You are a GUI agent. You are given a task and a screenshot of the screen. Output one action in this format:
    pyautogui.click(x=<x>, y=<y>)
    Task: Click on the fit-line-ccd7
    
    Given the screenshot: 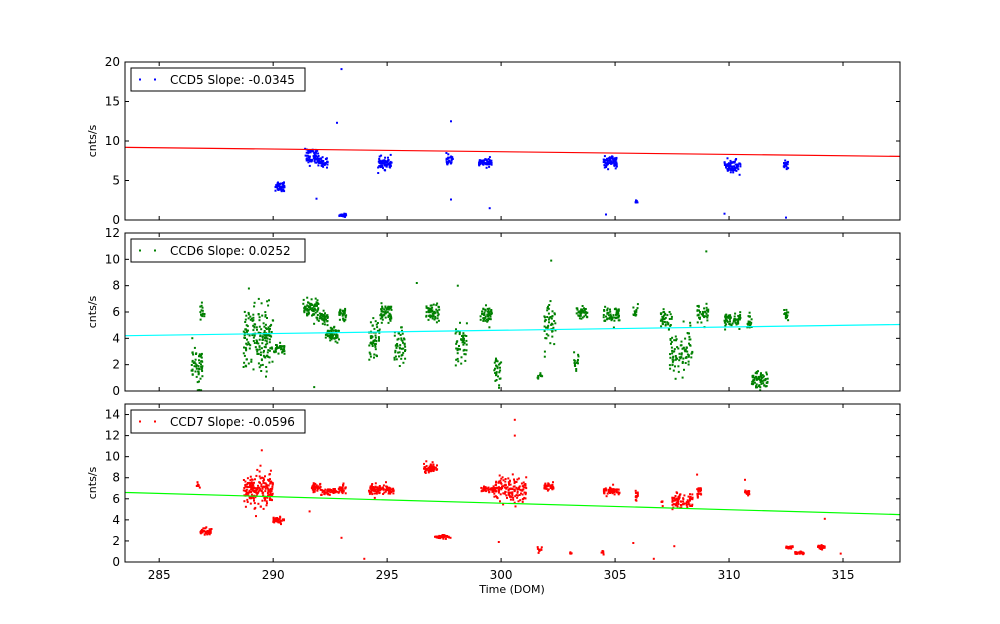 What is the action you would take?
    pyautogui.click(x=512, y=503)
    